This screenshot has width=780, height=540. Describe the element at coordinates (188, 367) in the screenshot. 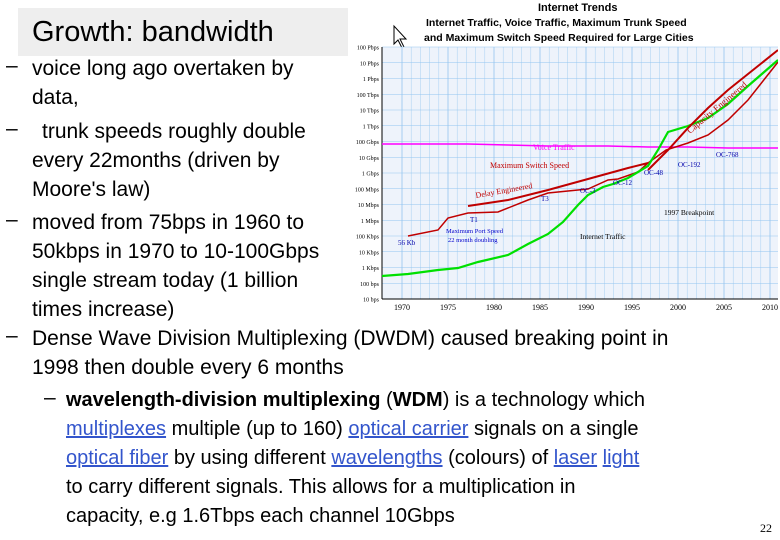

I see `bullet-text: 1998 then double every 6 months` at that location.